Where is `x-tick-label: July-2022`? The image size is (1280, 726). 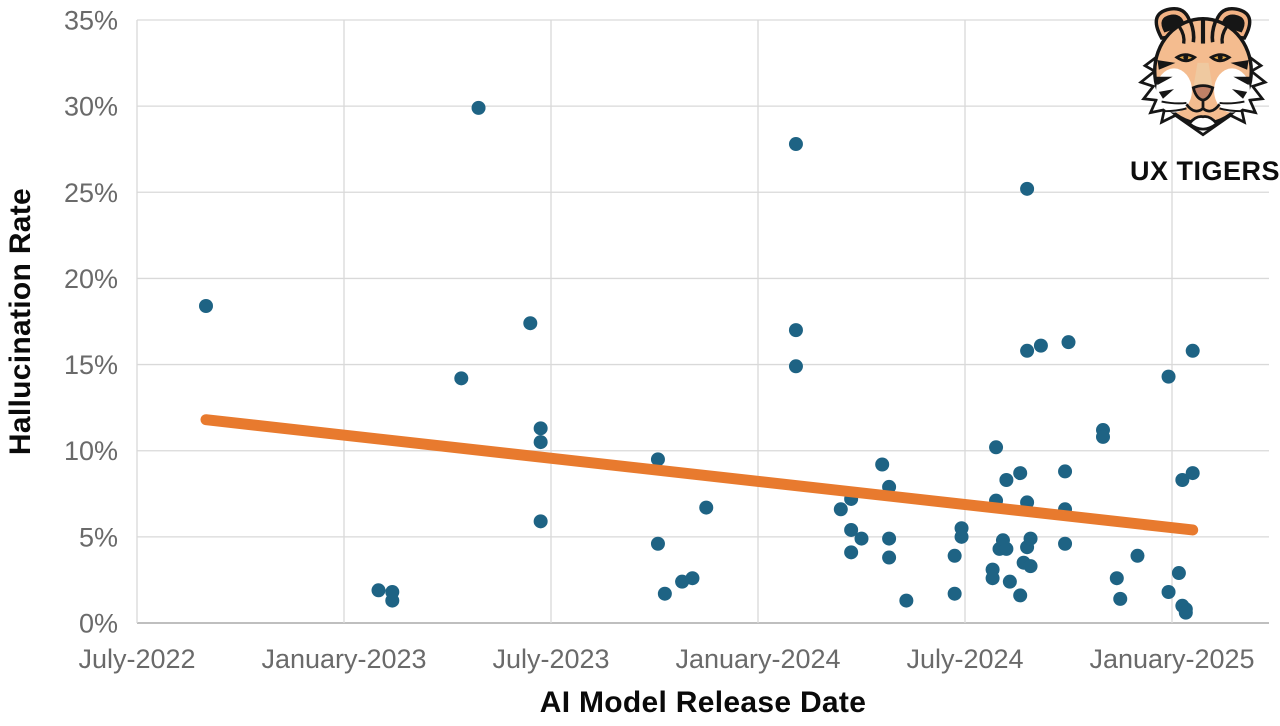 x-tick-label: July-2022 is located at coordinates (136, 659).